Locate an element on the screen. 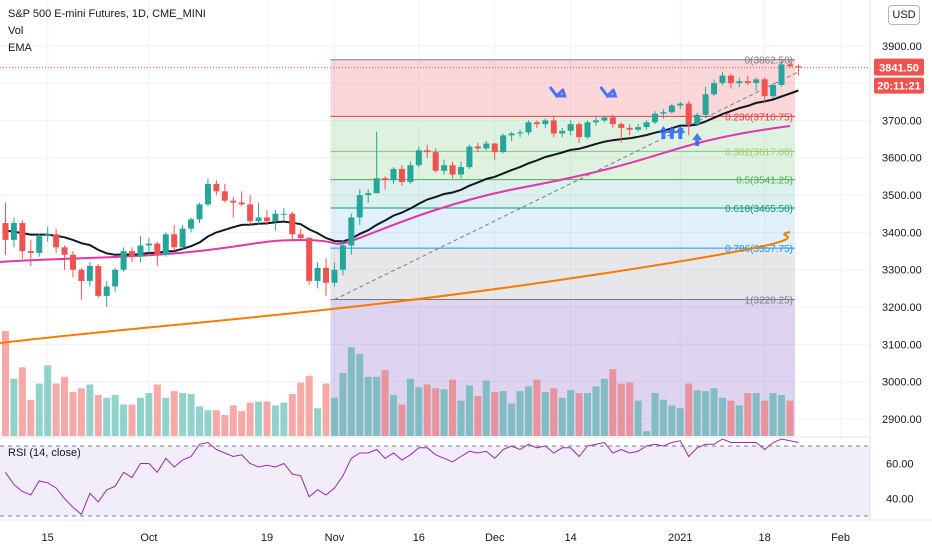 The height and width of the screenshot is (550, 932). currency-button: USD is located at coordinates (904, 15).